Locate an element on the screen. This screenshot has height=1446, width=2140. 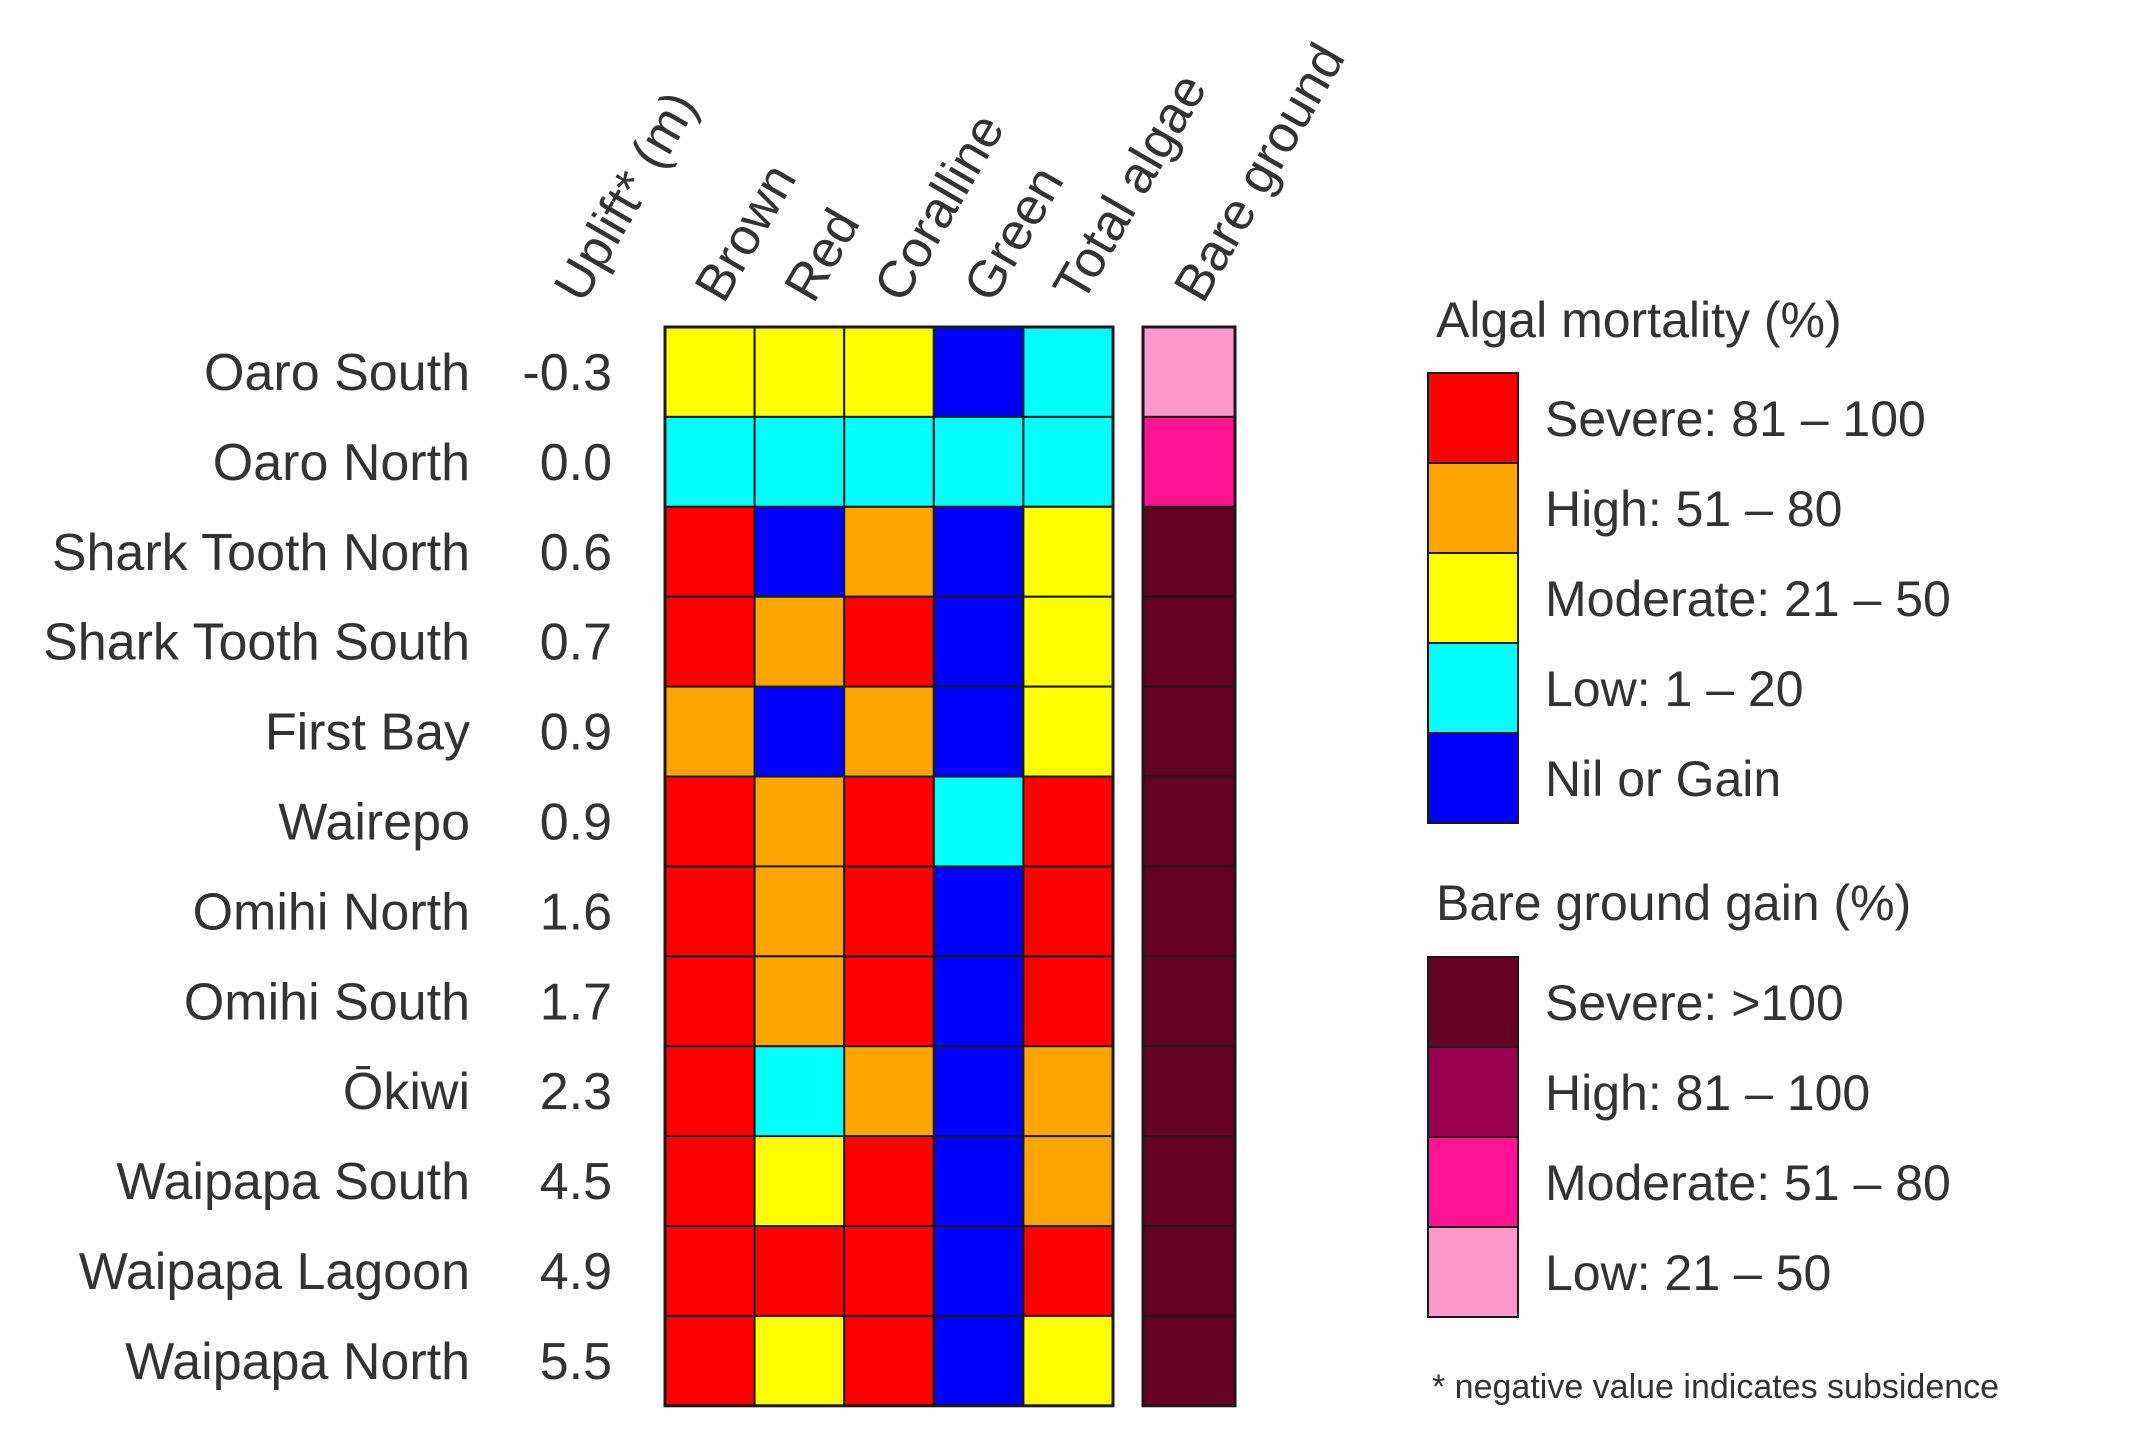
cell-oaro-north-total-algae is located at coordinates (1068, 461).